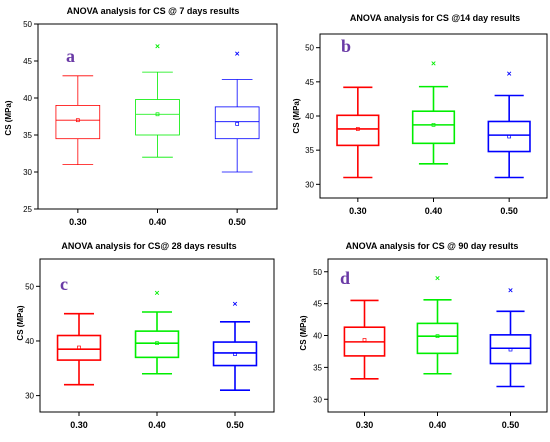 Image resolution: width=550 pixels, height=442 pixels. Describe the element at coordinates (70, 56) in the screenshot. I see `panel-letter: a` at that location.